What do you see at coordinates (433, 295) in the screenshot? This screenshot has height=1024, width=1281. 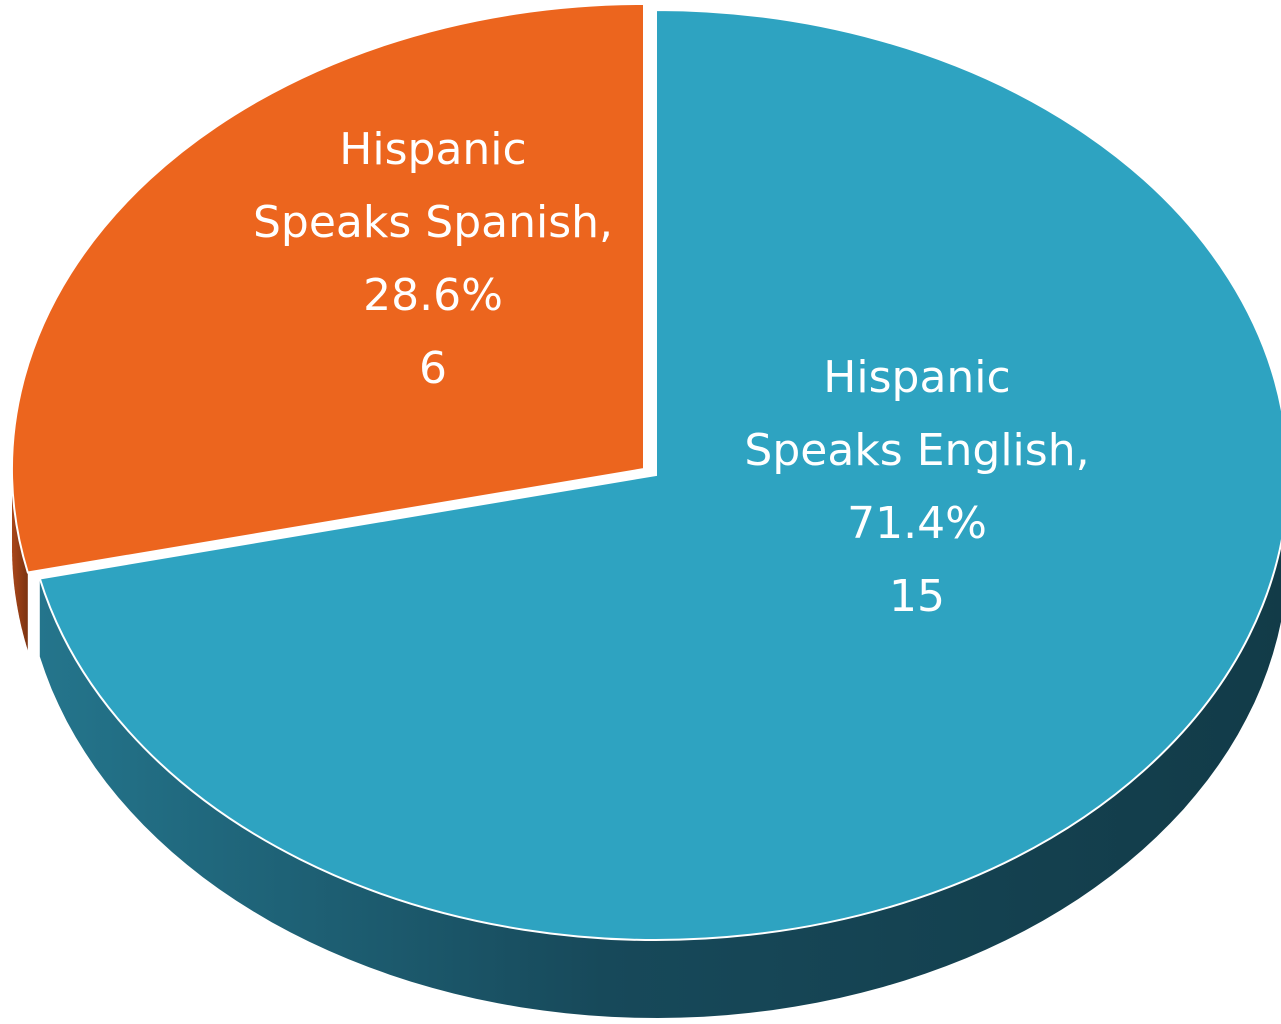 I see `label-percent-2: 28.6%` at bounding box center [433, 295].